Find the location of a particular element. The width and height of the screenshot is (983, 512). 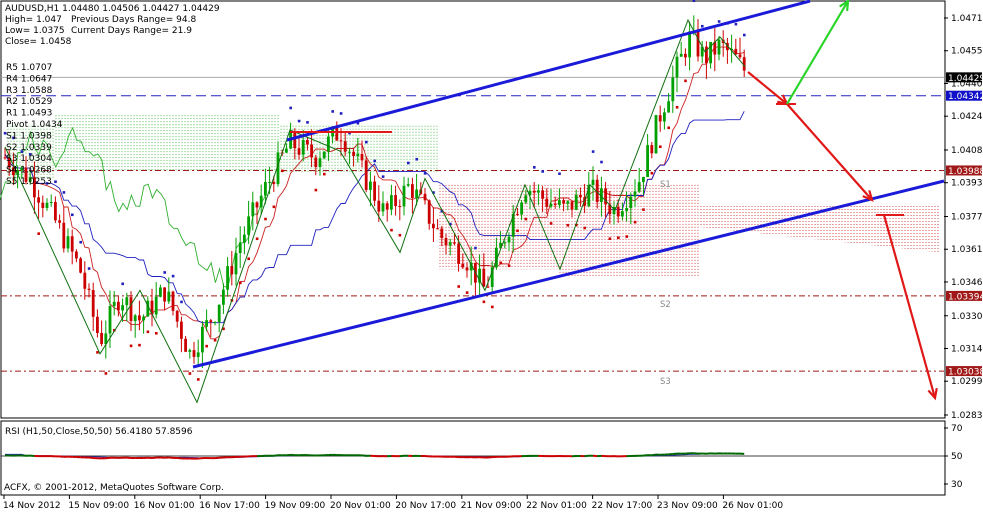

price-badge-label: 1.03988 is located at coordinates (965, 172).